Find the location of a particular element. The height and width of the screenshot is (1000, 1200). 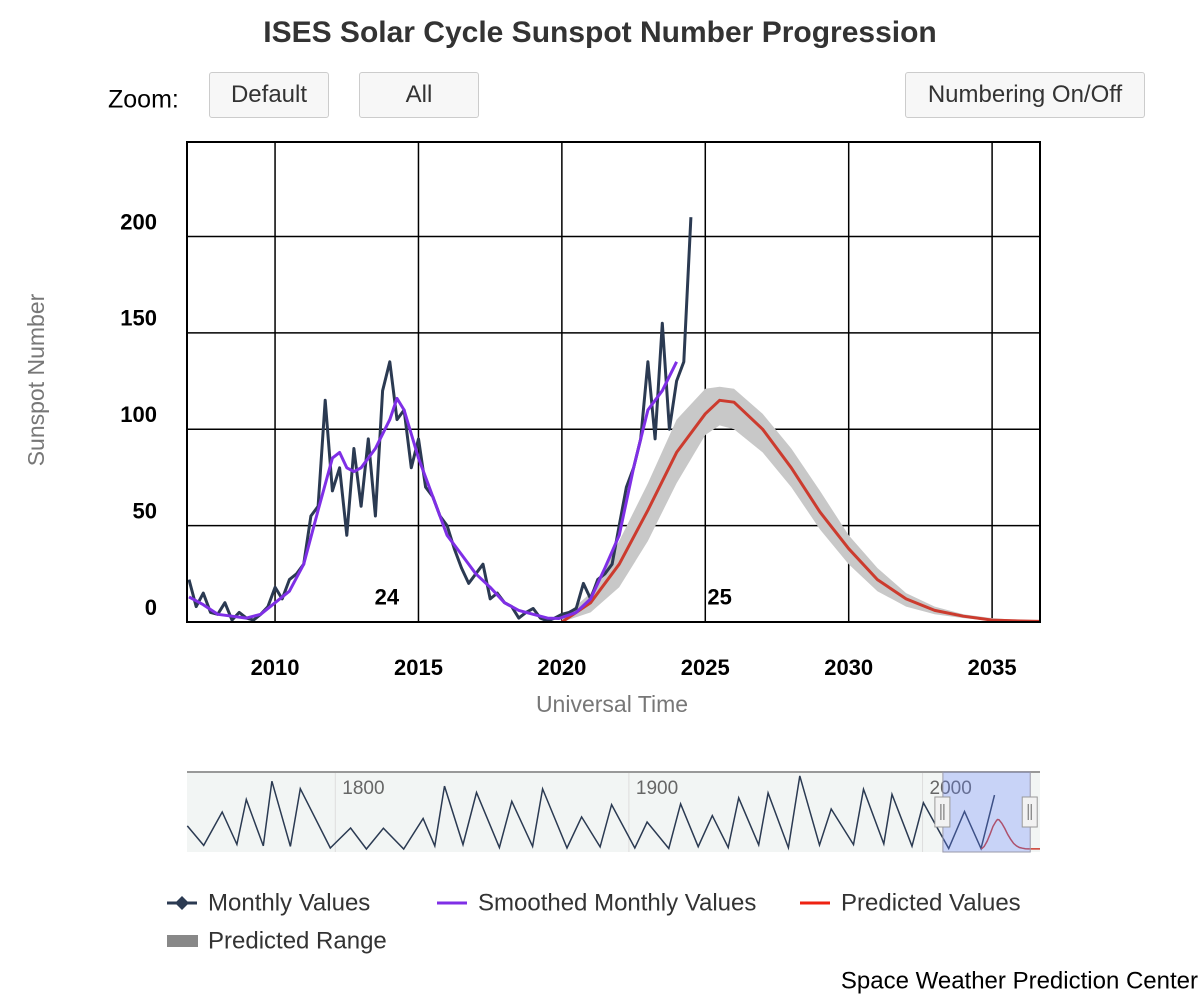

y-tick-label: 100 is located at coordinates (138, 414).